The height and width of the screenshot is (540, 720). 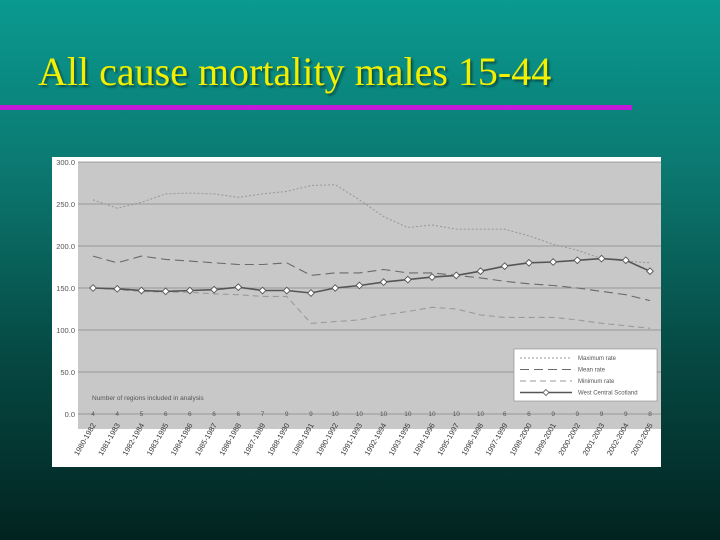 What do you see at coordinates (597, 359) in the screenshot?
I see `legend-label: Maximum rate` at bounding box center [597, 359].